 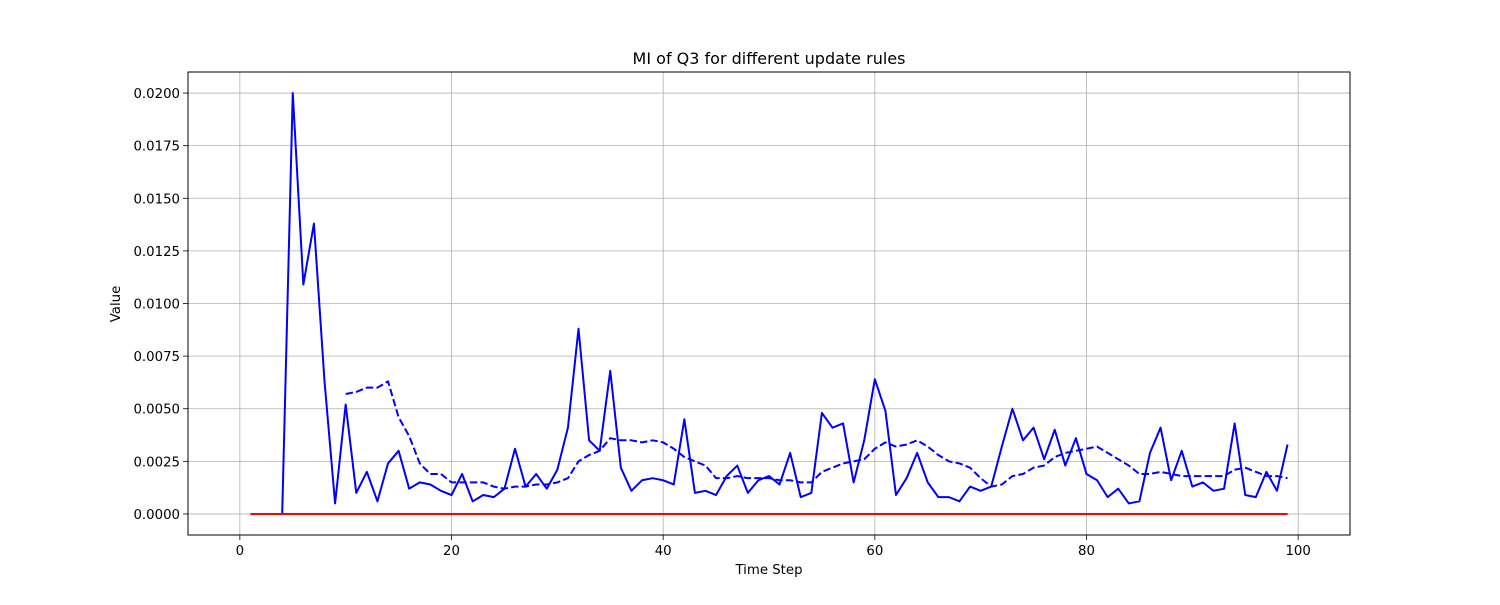 I want to click on y-axis-label: Value, so click(x=116, y=304).